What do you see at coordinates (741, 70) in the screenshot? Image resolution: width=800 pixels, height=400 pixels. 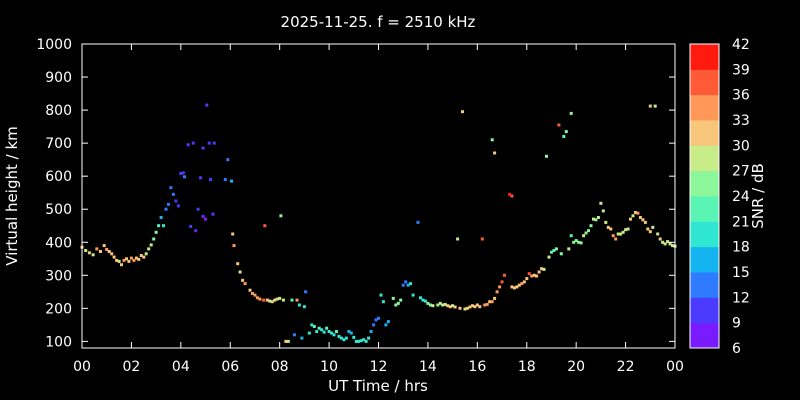 I see `colorbar-tick-label: 39` at bounding box center [741, 70].